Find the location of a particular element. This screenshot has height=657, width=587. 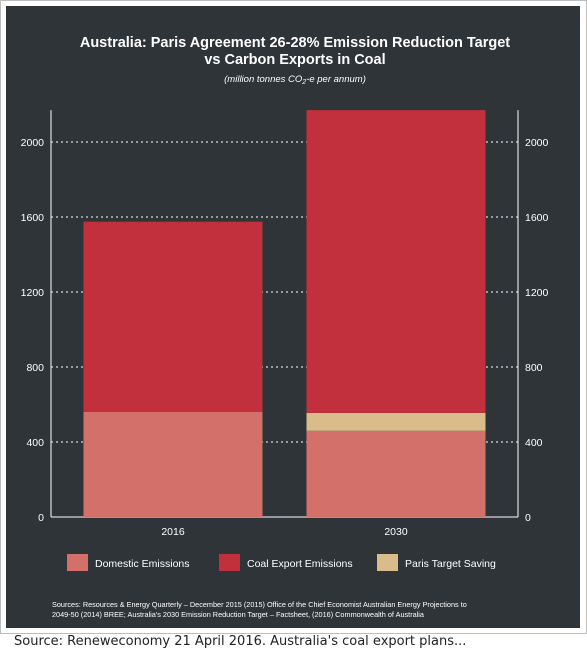

y-tick-right-1600: 1600 is located at coordinates (537, 218).